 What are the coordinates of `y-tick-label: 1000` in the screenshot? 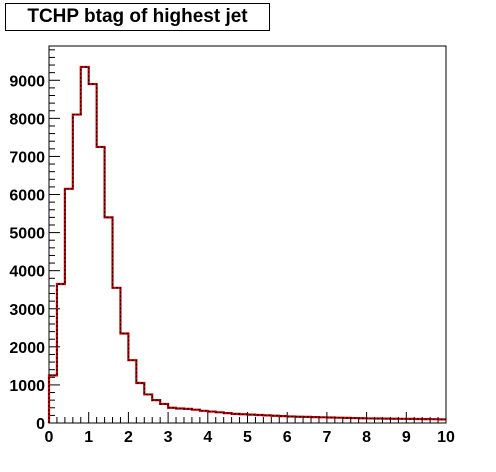 It's located at (27, 386).